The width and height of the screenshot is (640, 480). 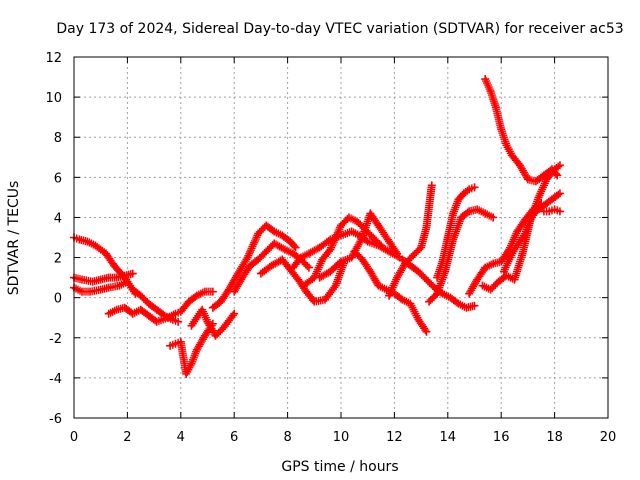 I want to click on y-tick-label: 8, so click(x=58, y=138).